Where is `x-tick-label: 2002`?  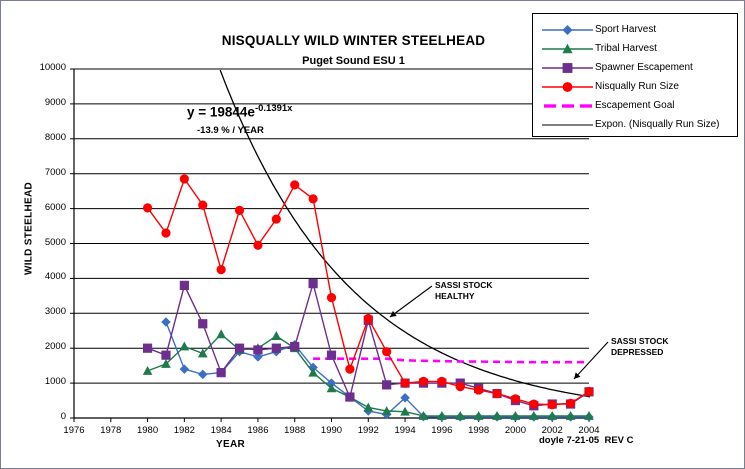
x-tick-label: 2002 is located at coordinates (552, 430).